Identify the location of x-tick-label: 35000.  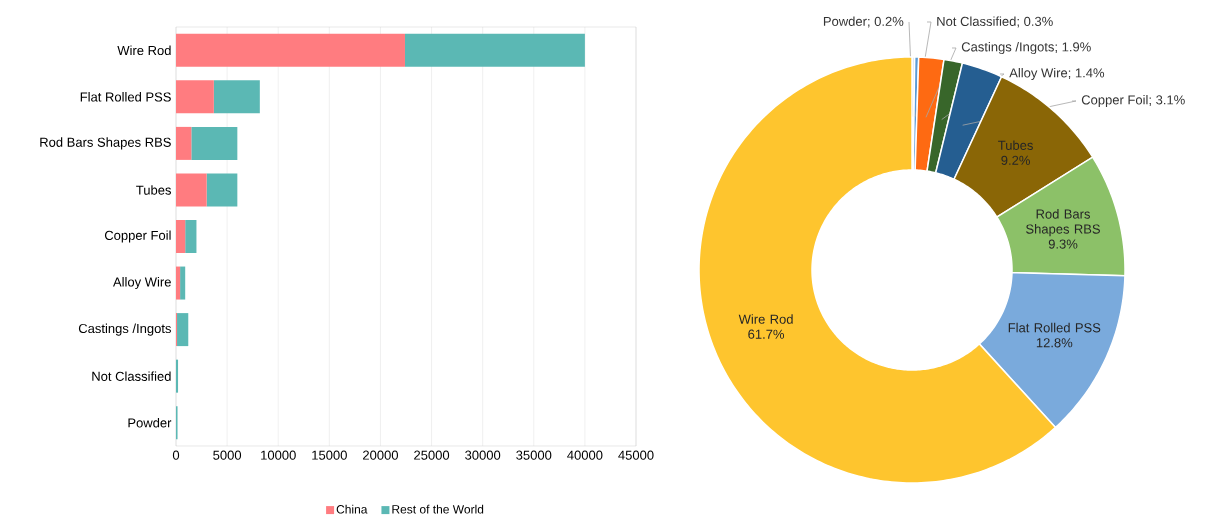
(534, 455).